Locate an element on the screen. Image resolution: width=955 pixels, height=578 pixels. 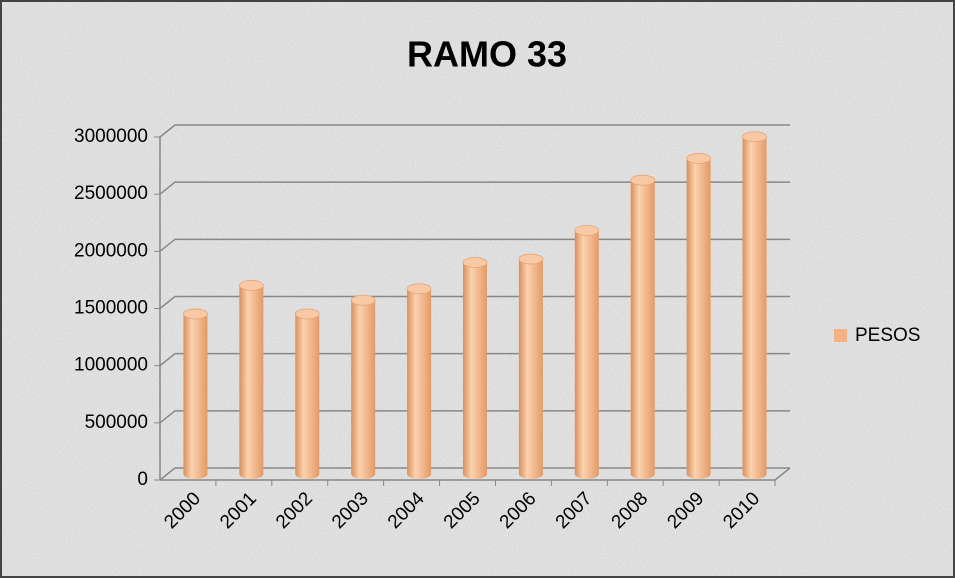
y-tick-label: 3000000 is located at coordinates (111, 136).